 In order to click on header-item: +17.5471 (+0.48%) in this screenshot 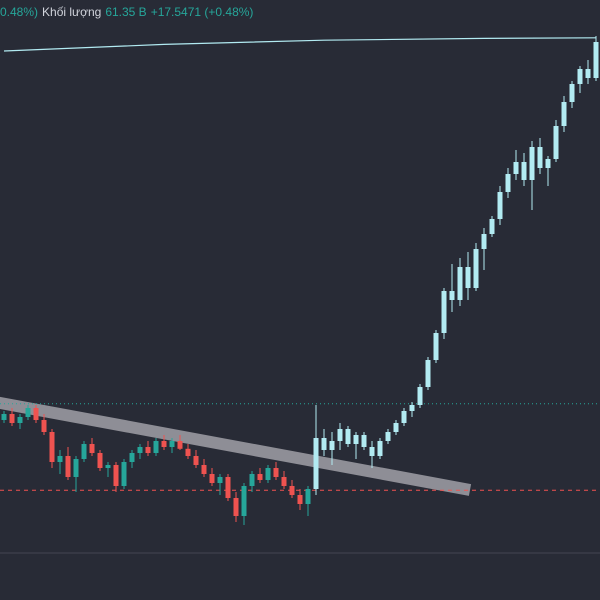, I will do `click(202, 12)`.